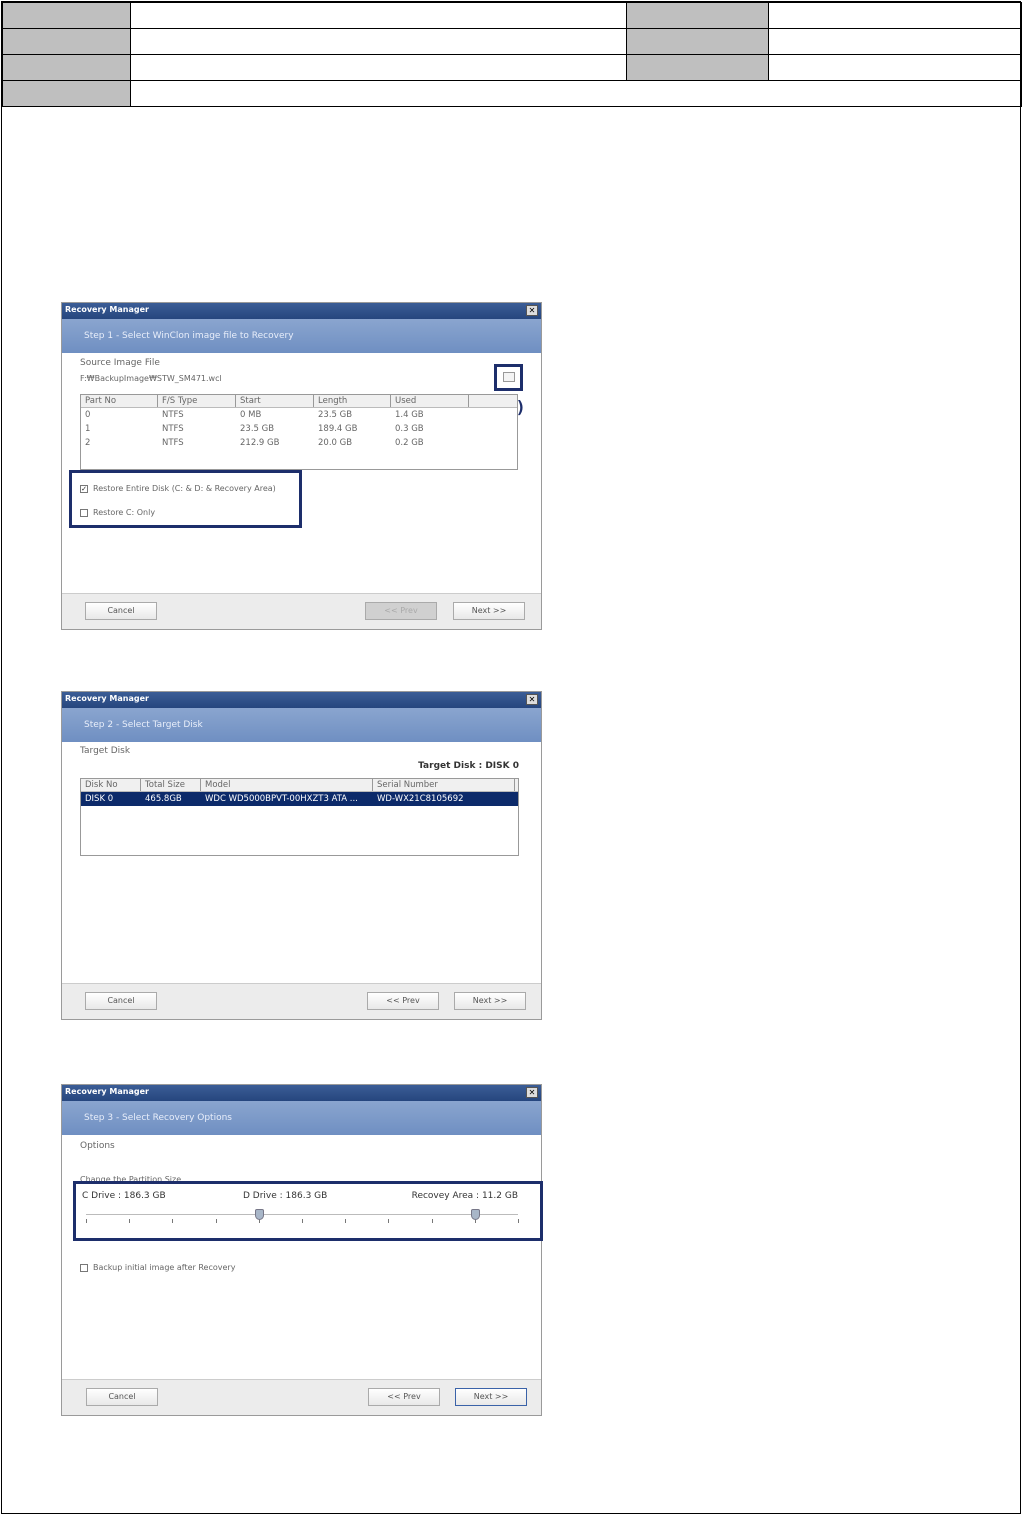 The image size is (1023, 1516). Describe the element at coordinates (468, 766) in the screenshot. I see `selected-target-disk: Target Disk : DISK 0` at that location.